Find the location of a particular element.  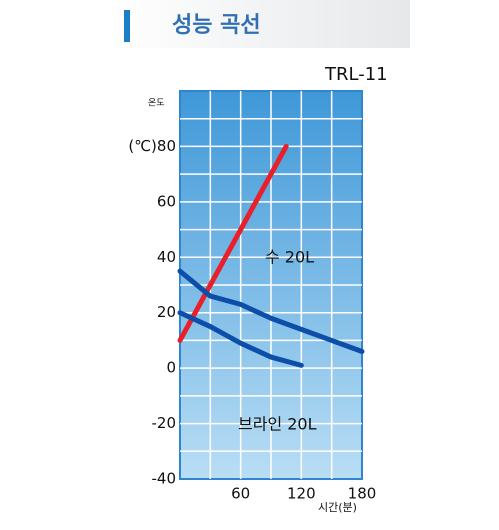

header-title: 성능 곡선 is located at coordinates (216, 25).